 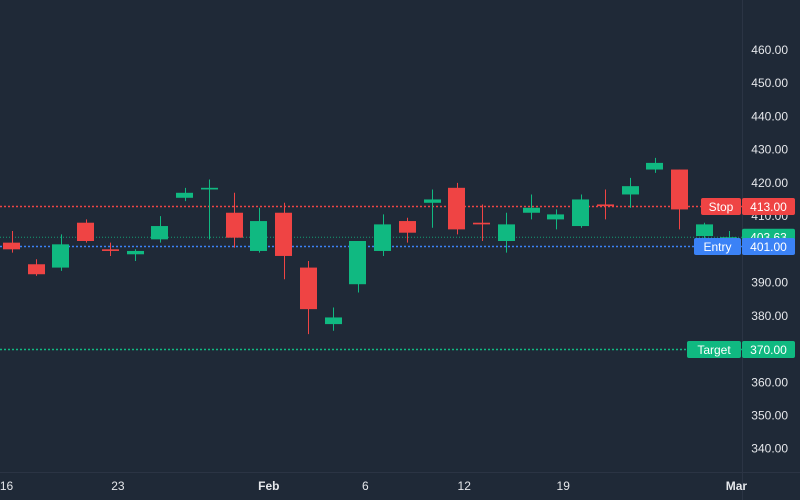 What do you see at coordinates (769, 183) in the screenshot?
I see `price-tick-label: 420.00` at bounding box center [769, 183].